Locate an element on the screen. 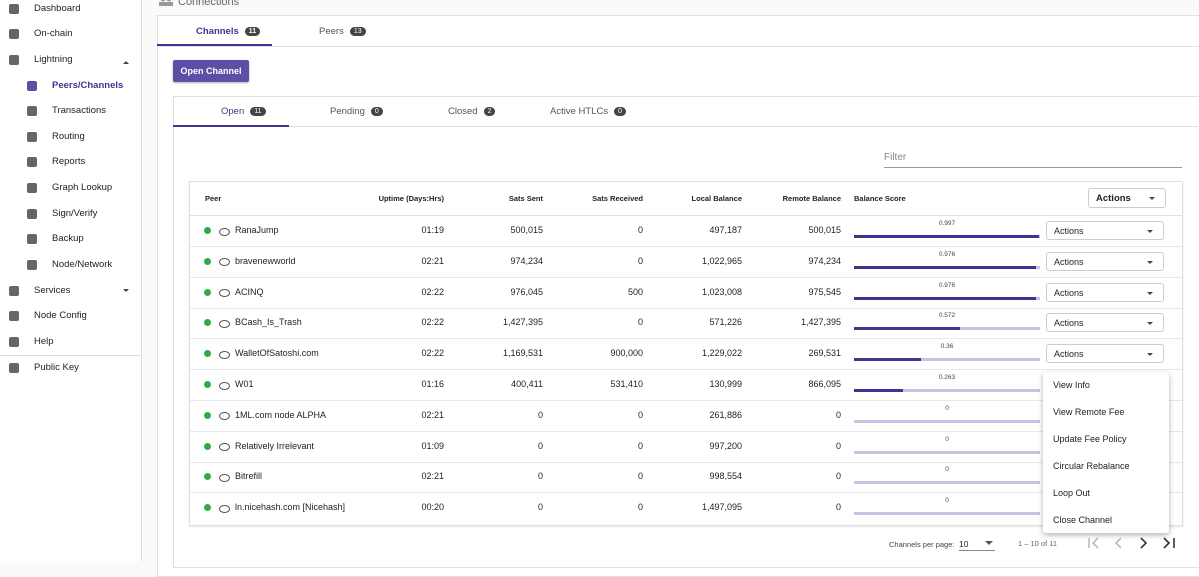 Image resolution: width=1199 pixels, height=577 pixels. column-header: Balance Score is located at coordinates (880, 198).